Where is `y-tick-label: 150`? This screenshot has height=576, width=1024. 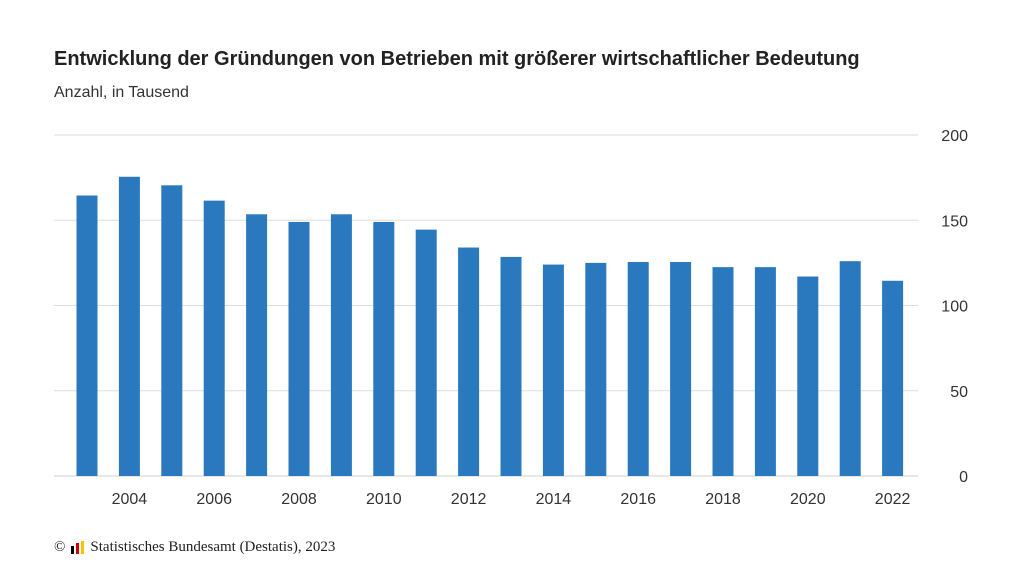 y-tick-label: 150 is located at coordinates (954, 221).